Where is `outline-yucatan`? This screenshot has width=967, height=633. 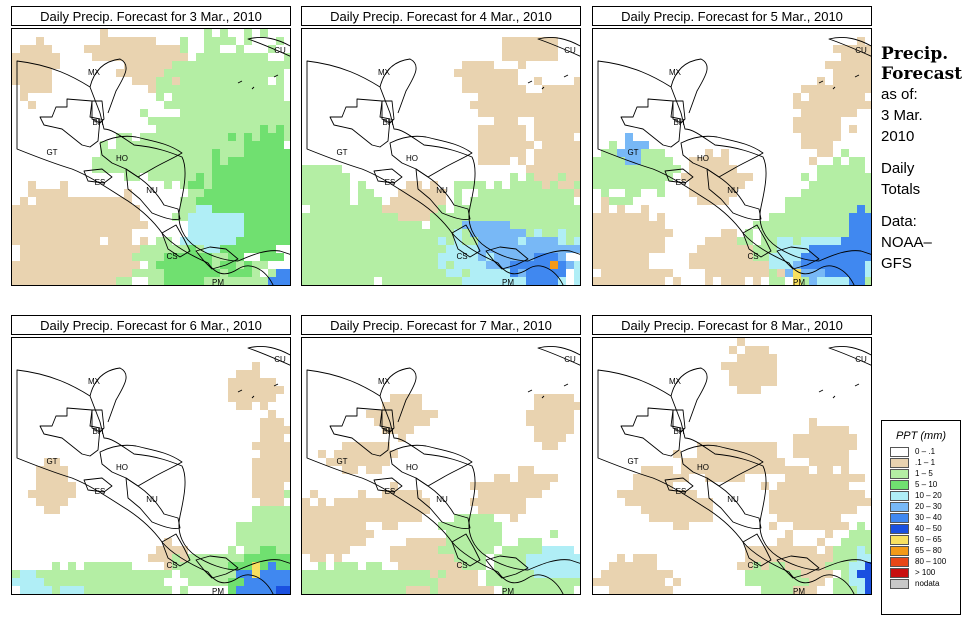 outline-yucatan is located at coordinates (689, 395).